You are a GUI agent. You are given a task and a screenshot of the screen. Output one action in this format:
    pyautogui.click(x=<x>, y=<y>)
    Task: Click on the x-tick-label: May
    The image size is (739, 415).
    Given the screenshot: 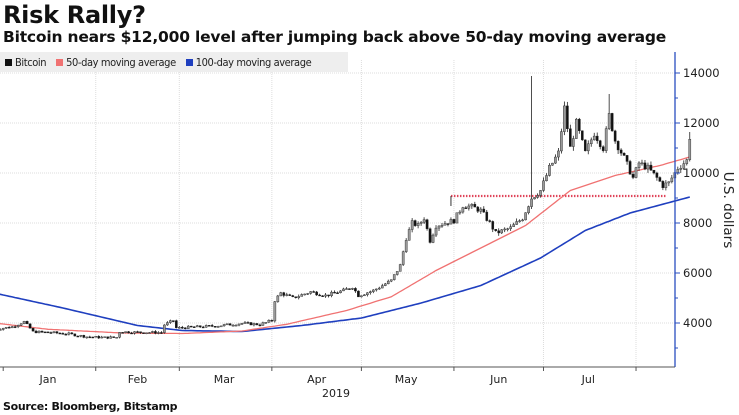 What is the action you would take?
    pyautogui.click(x=406, y=379)
    